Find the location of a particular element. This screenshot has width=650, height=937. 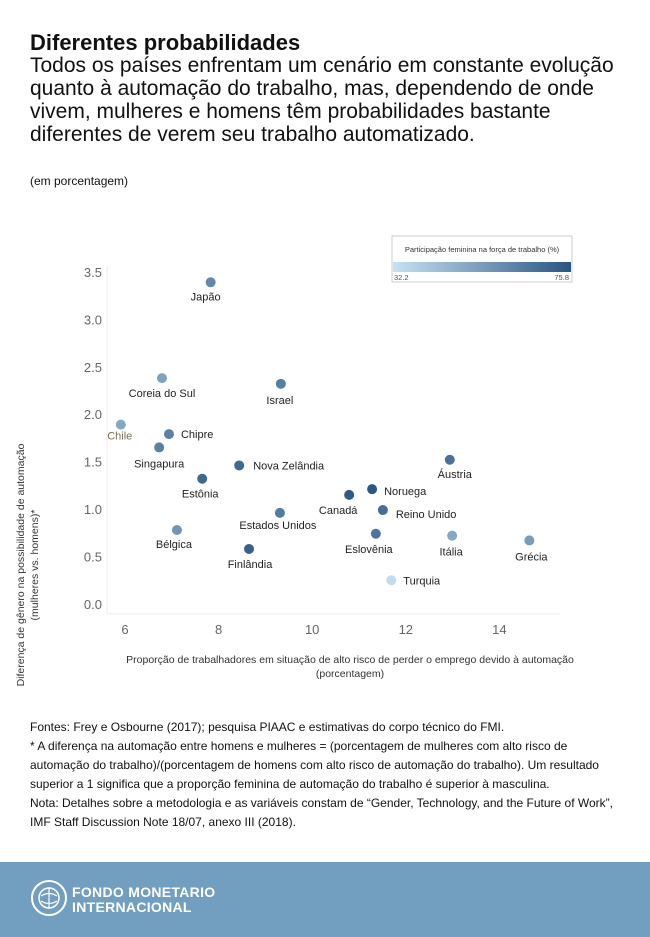

point-label: Singapura is located at coordinates (159, 464).